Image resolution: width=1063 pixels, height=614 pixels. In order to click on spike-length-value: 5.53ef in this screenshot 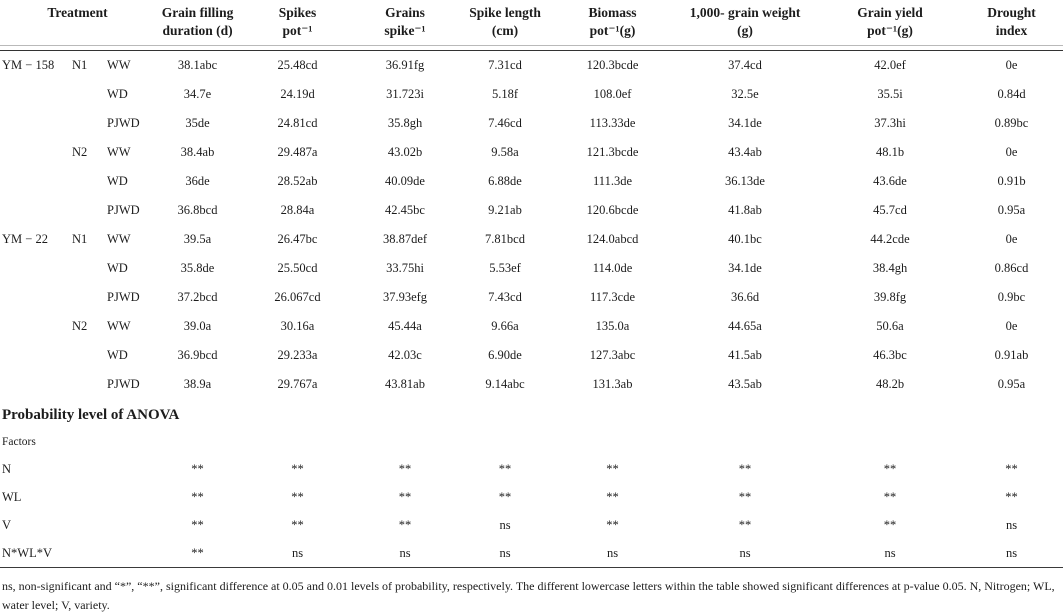, I will do `click(505, 267)`.